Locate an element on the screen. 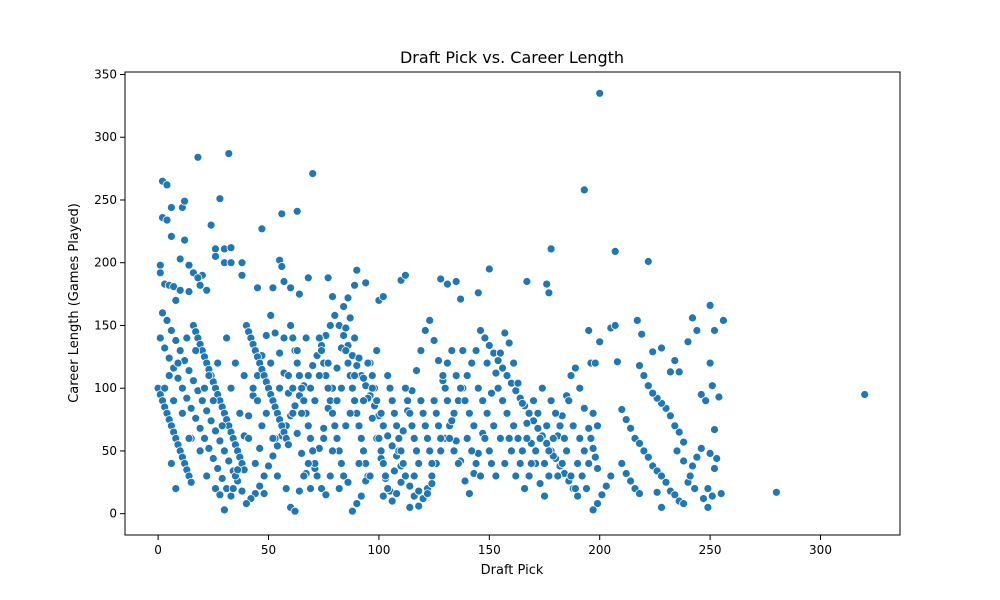 This screenshot has width=1000, height=600. y-tick-label: 300 is located at coordinates (105, 137).